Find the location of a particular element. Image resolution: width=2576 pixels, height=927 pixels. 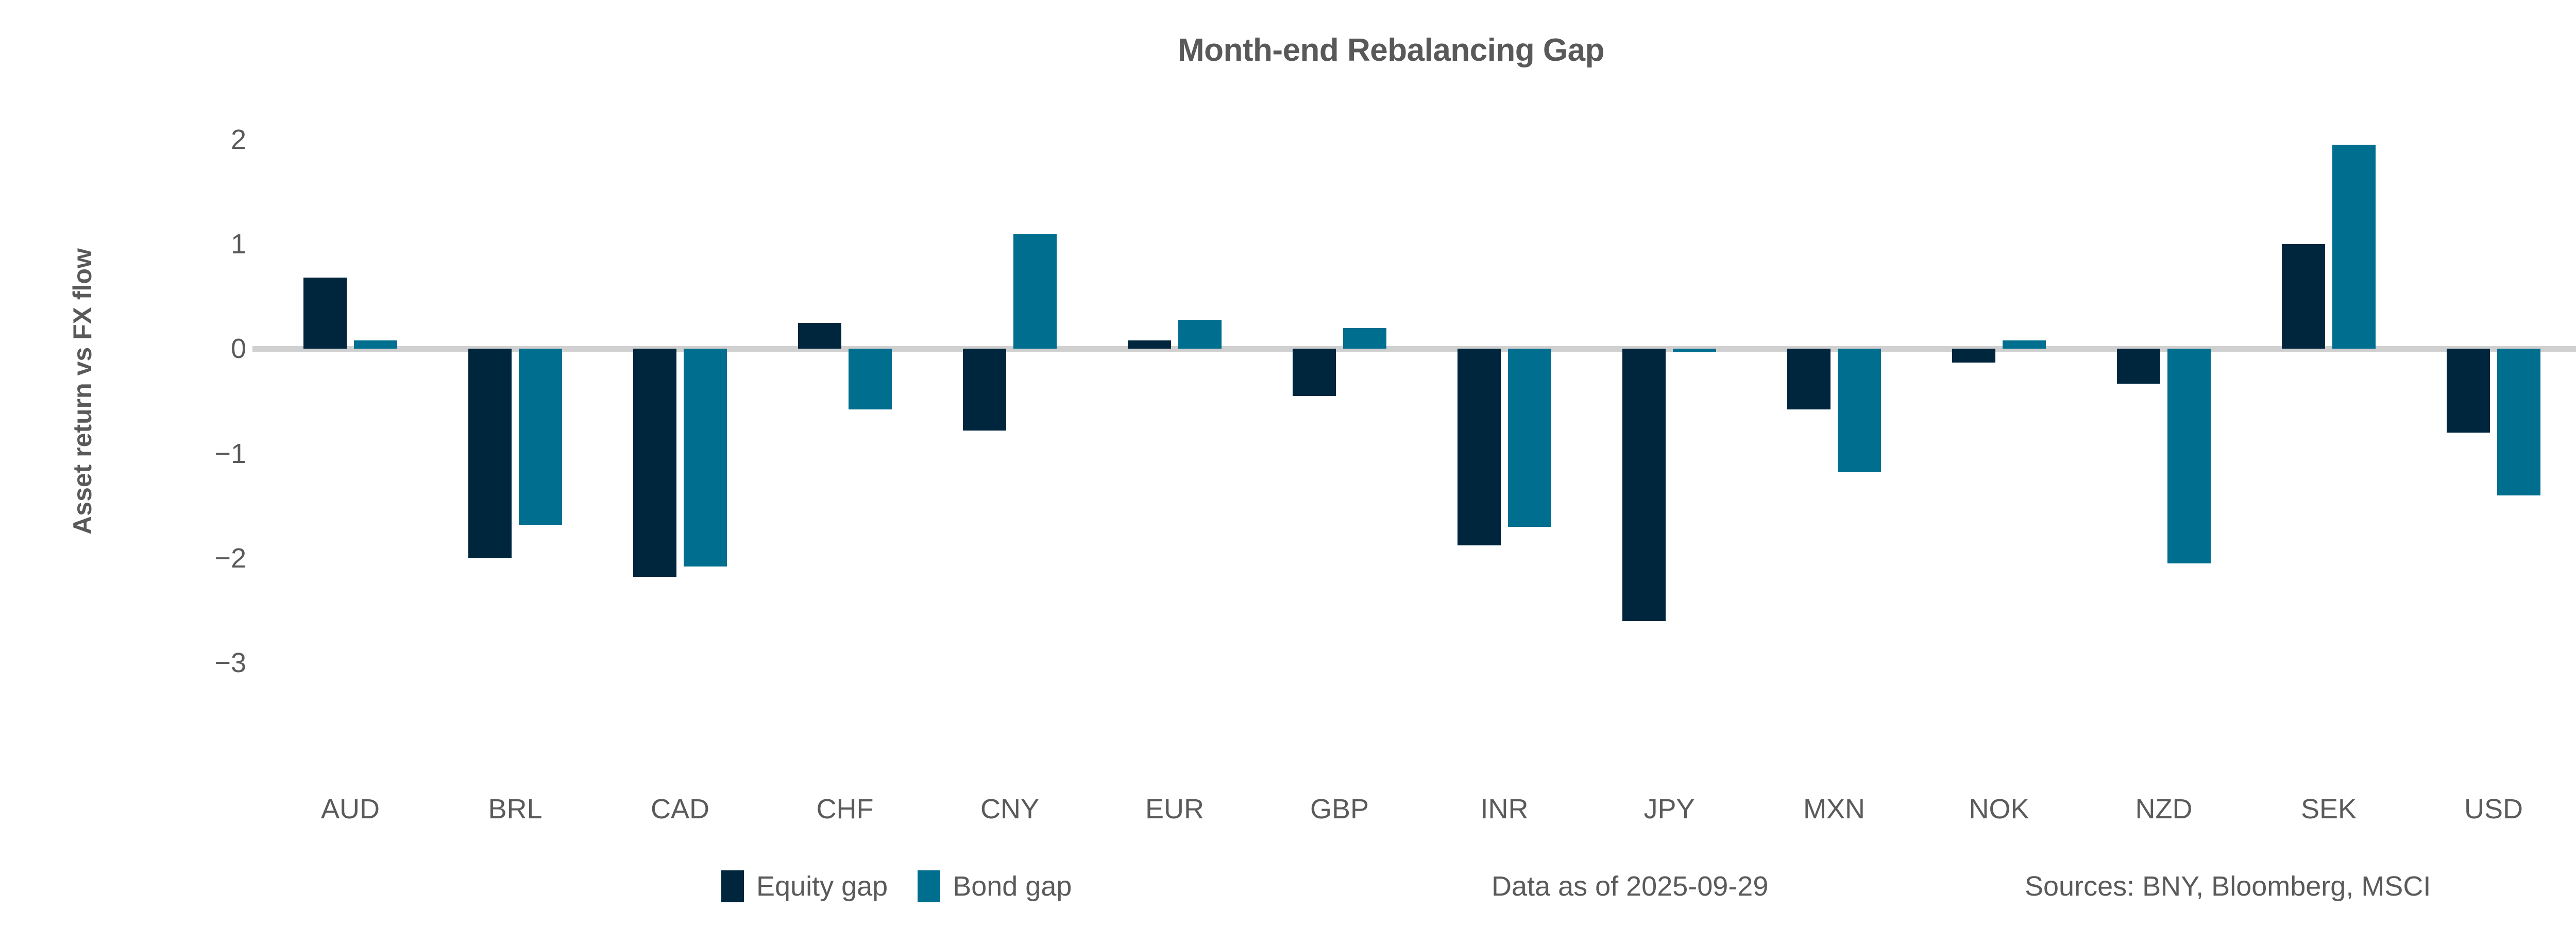

bar-eur-equity is located at coordinates (1149, 344).